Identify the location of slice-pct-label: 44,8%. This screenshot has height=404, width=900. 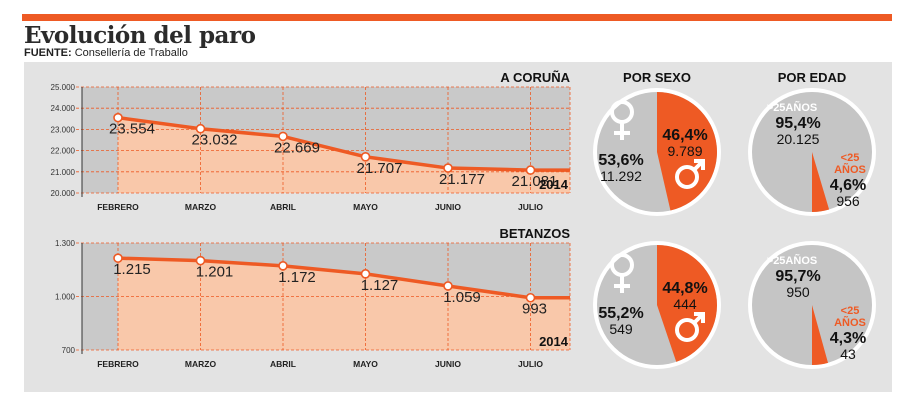
(684, 288).